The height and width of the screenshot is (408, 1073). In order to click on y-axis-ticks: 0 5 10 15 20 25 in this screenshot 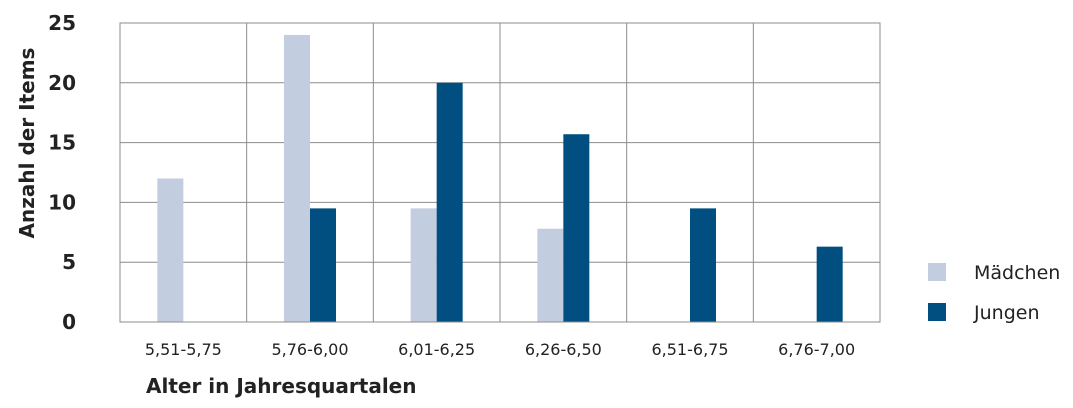, I will do `click(62, 172)`.